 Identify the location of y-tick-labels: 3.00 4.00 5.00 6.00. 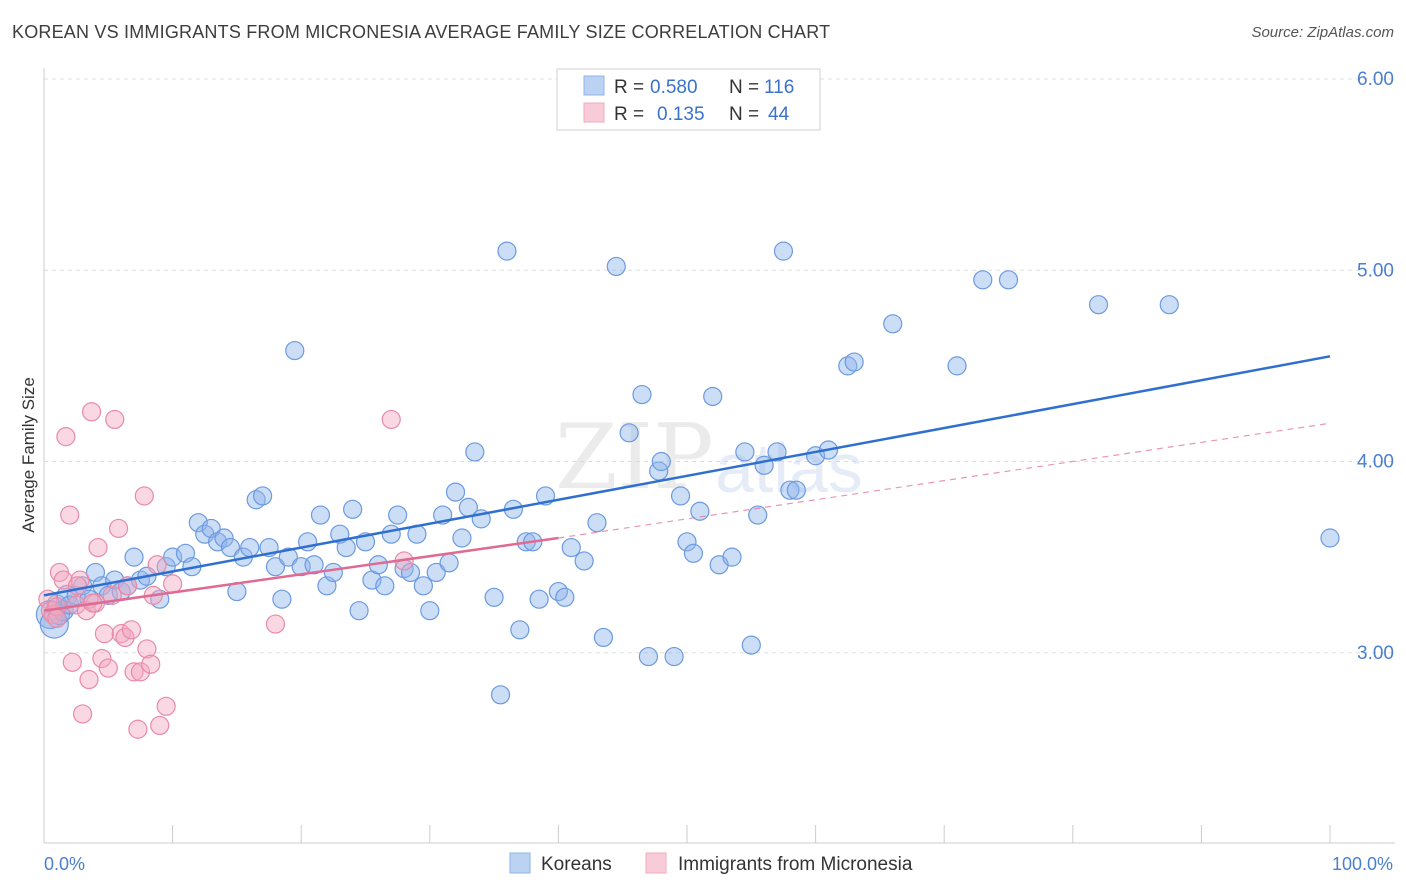
(1375, 366).